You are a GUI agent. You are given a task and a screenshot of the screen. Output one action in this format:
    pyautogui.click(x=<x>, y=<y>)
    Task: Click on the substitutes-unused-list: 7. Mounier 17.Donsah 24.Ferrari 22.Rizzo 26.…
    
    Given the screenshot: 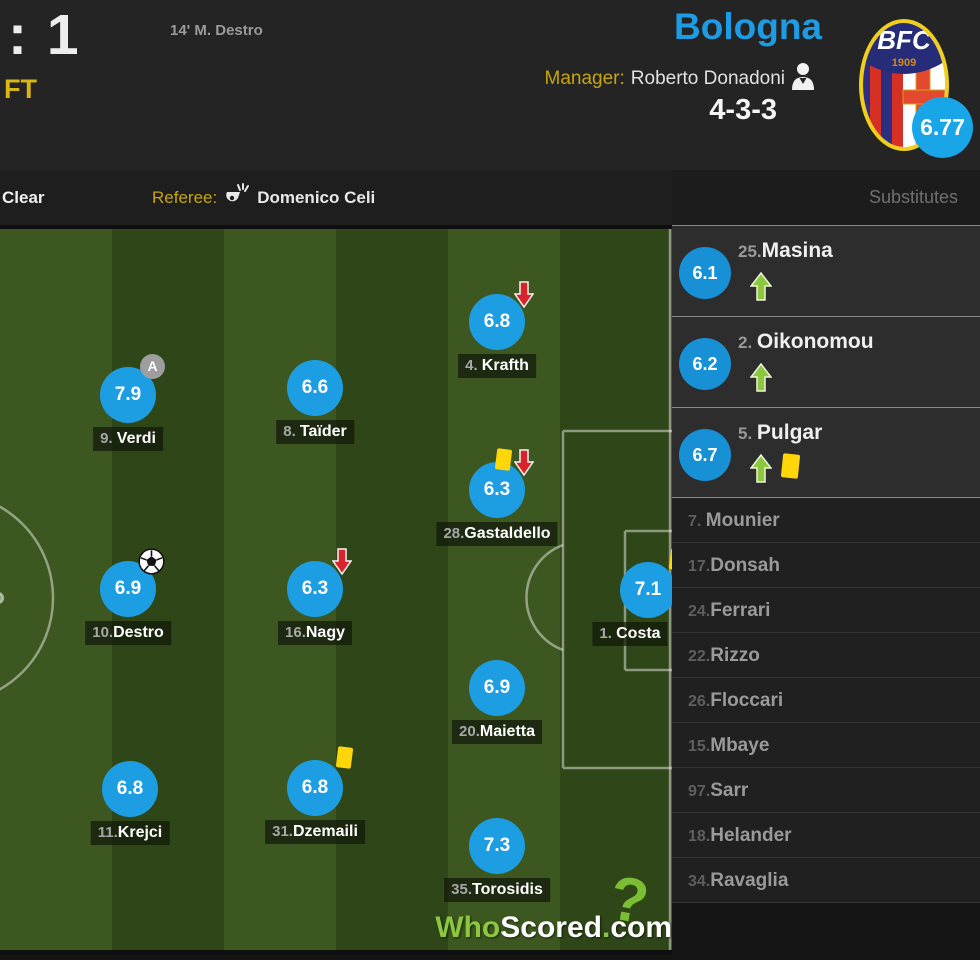 What is the action you would take?
    pyautogui.click(x=826, y=700)
    